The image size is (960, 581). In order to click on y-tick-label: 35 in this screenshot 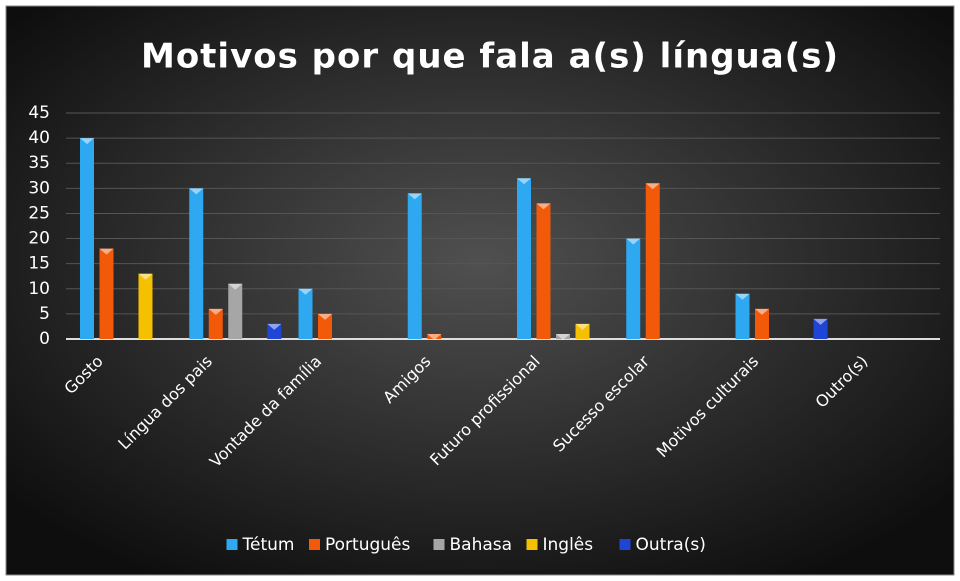, I will do `click(39, 163)`.